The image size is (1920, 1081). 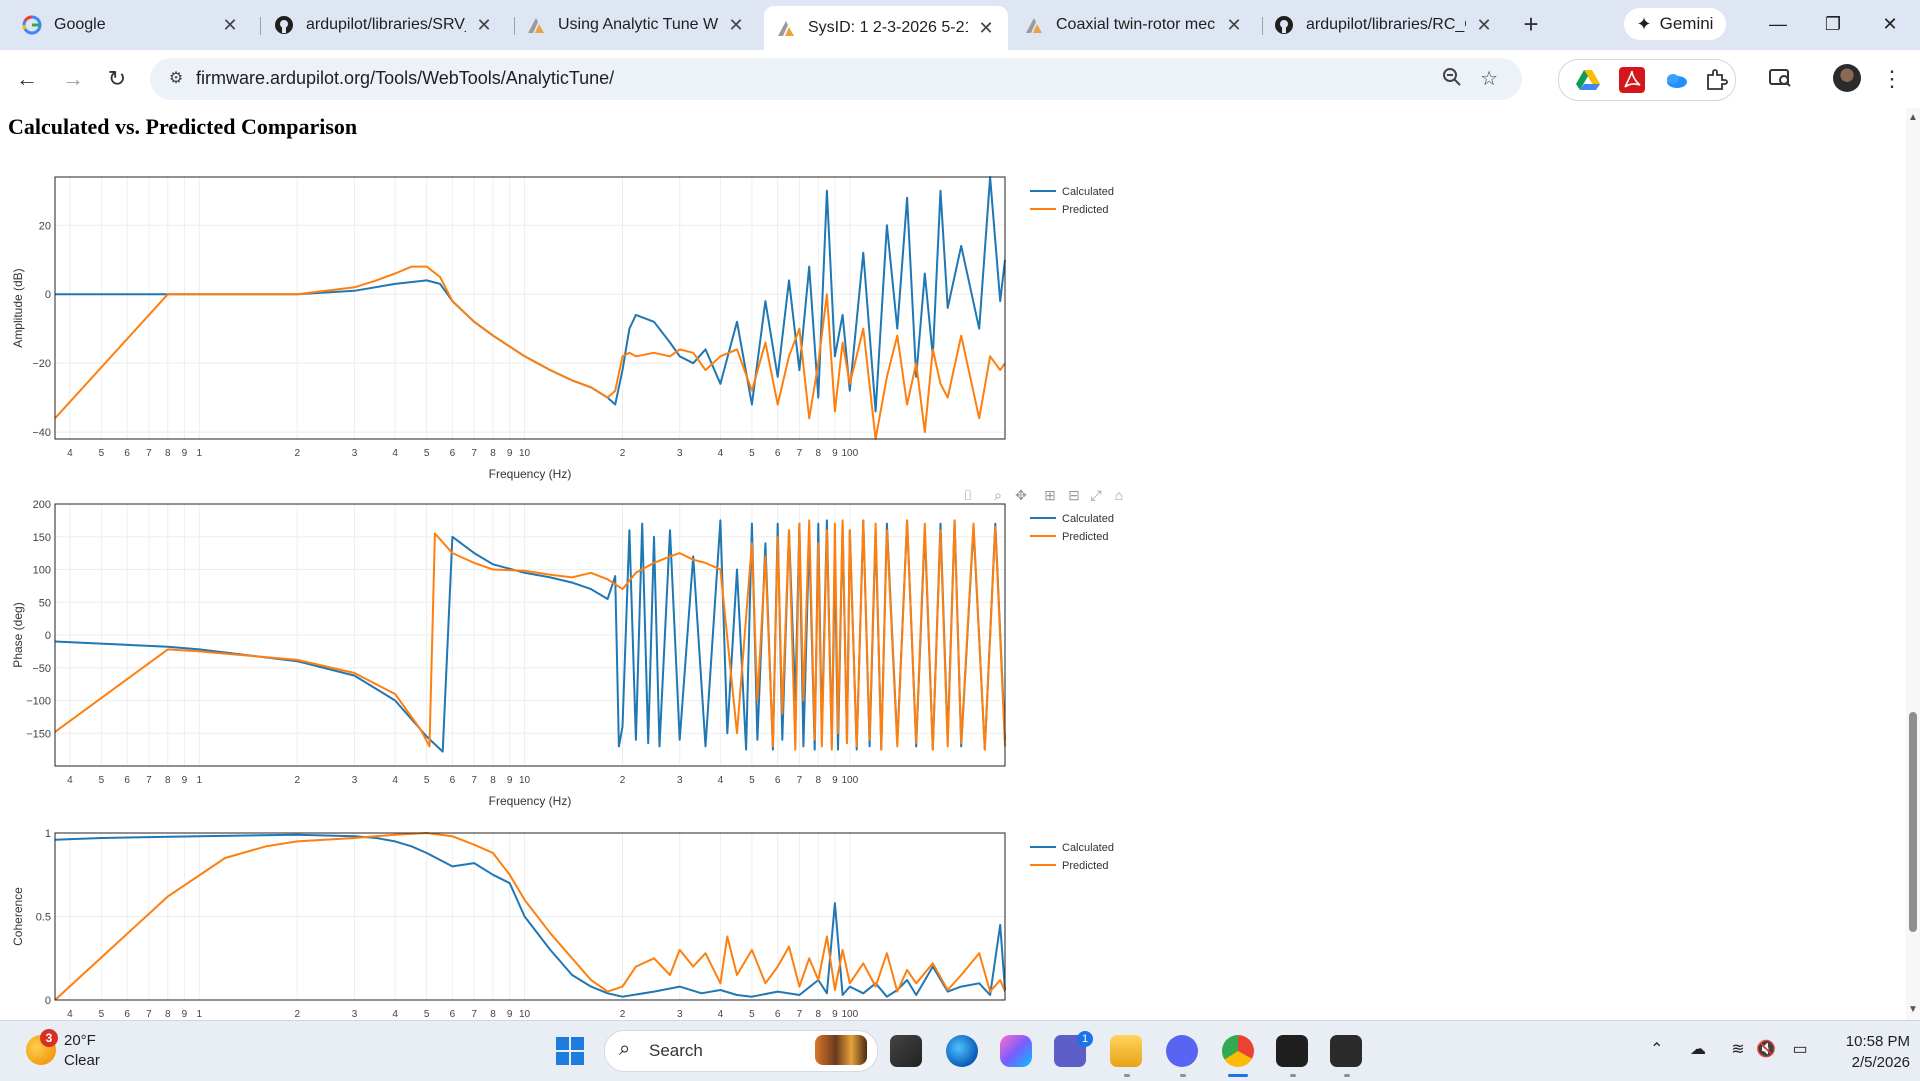 I want to click on tab-coaxial: Coaxial twin-rotor mech ✕, so click(x=1134, y=25).